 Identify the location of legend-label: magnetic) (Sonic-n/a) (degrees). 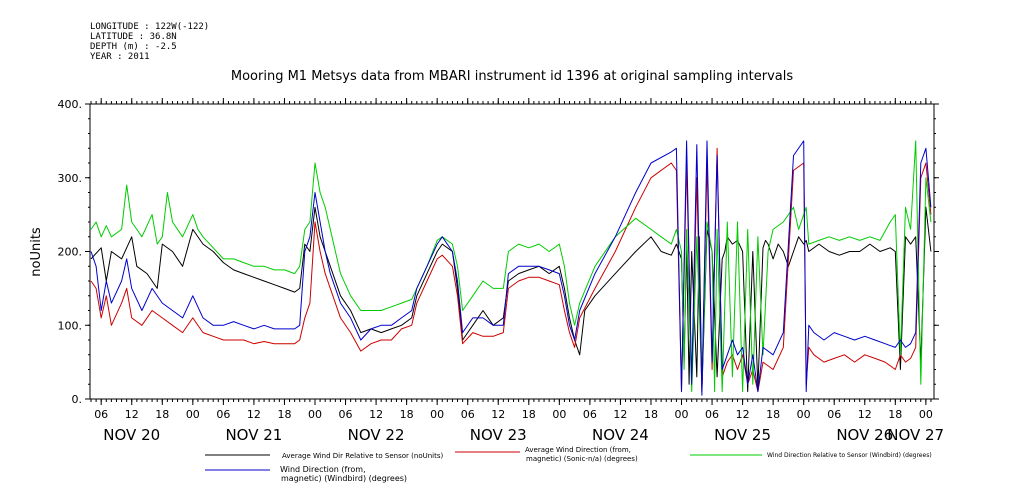
(582, 459).